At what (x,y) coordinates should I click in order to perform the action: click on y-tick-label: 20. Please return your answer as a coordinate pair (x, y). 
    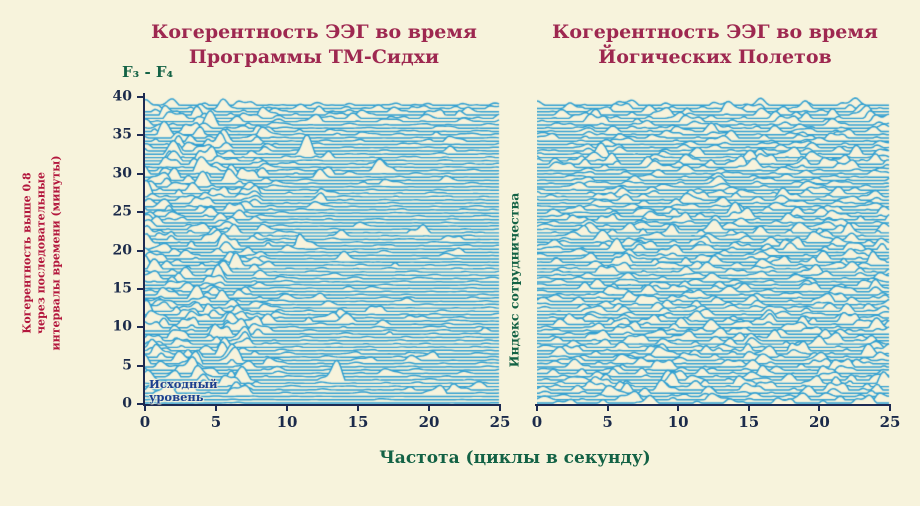
    Looking at the image, I should click on (122, 250).